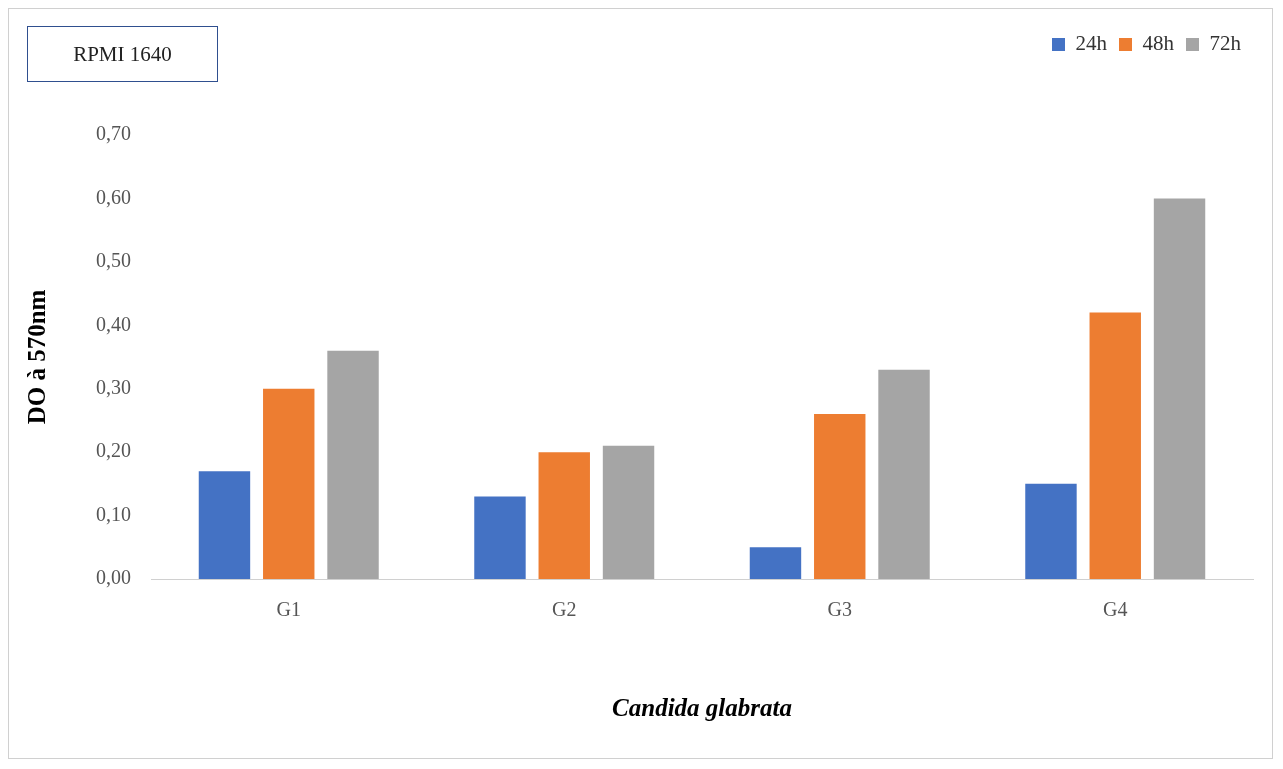 The height and width of the screenshot is (769, 1283). I want to click on legend-label: 48h, so click(1158, 43).